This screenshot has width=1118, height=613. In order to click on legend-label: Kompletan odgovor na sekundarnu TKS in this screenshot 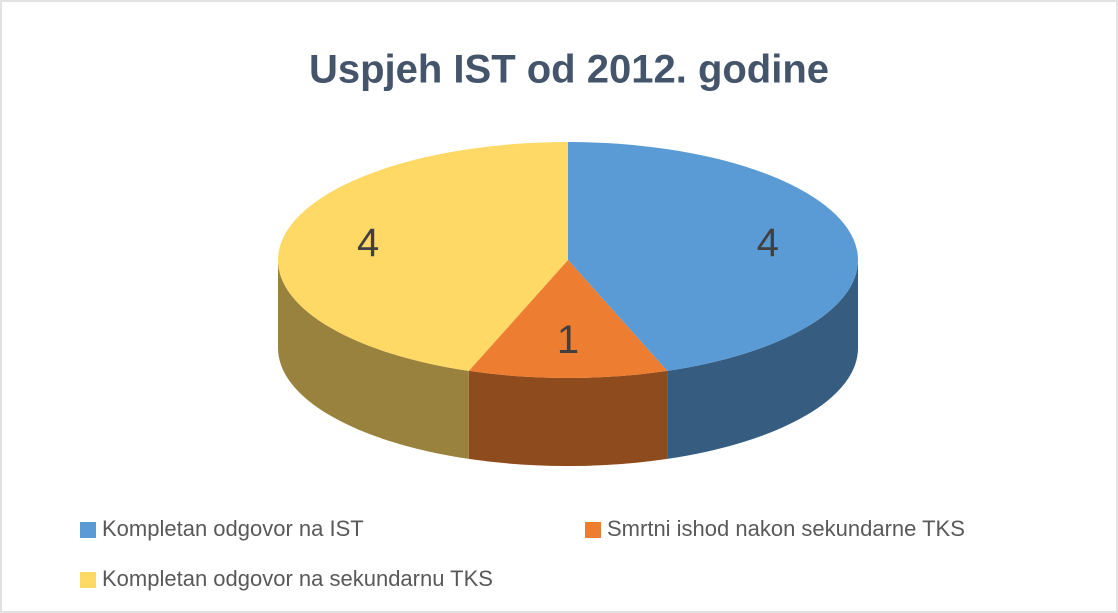, I will do `click(297, 578)`.